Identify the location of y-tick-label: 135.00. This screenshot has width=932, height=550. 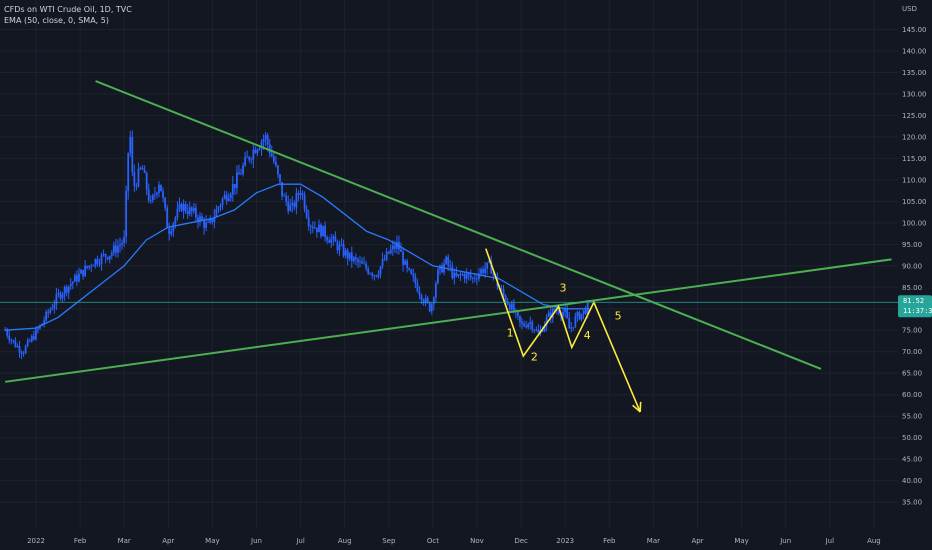
(914, 73).